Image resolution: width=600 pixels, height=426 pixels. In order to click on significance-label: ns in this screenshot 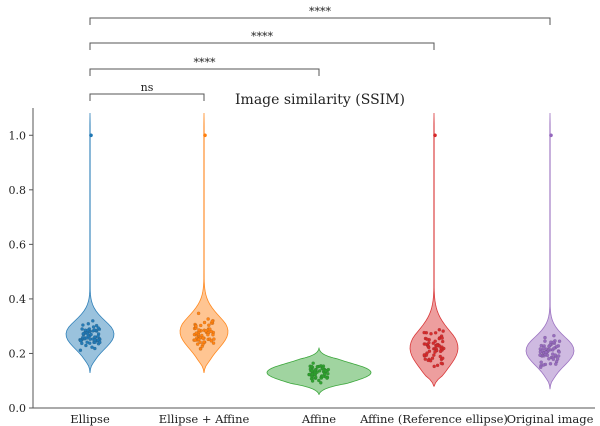, I will do `click(147, 87)`.